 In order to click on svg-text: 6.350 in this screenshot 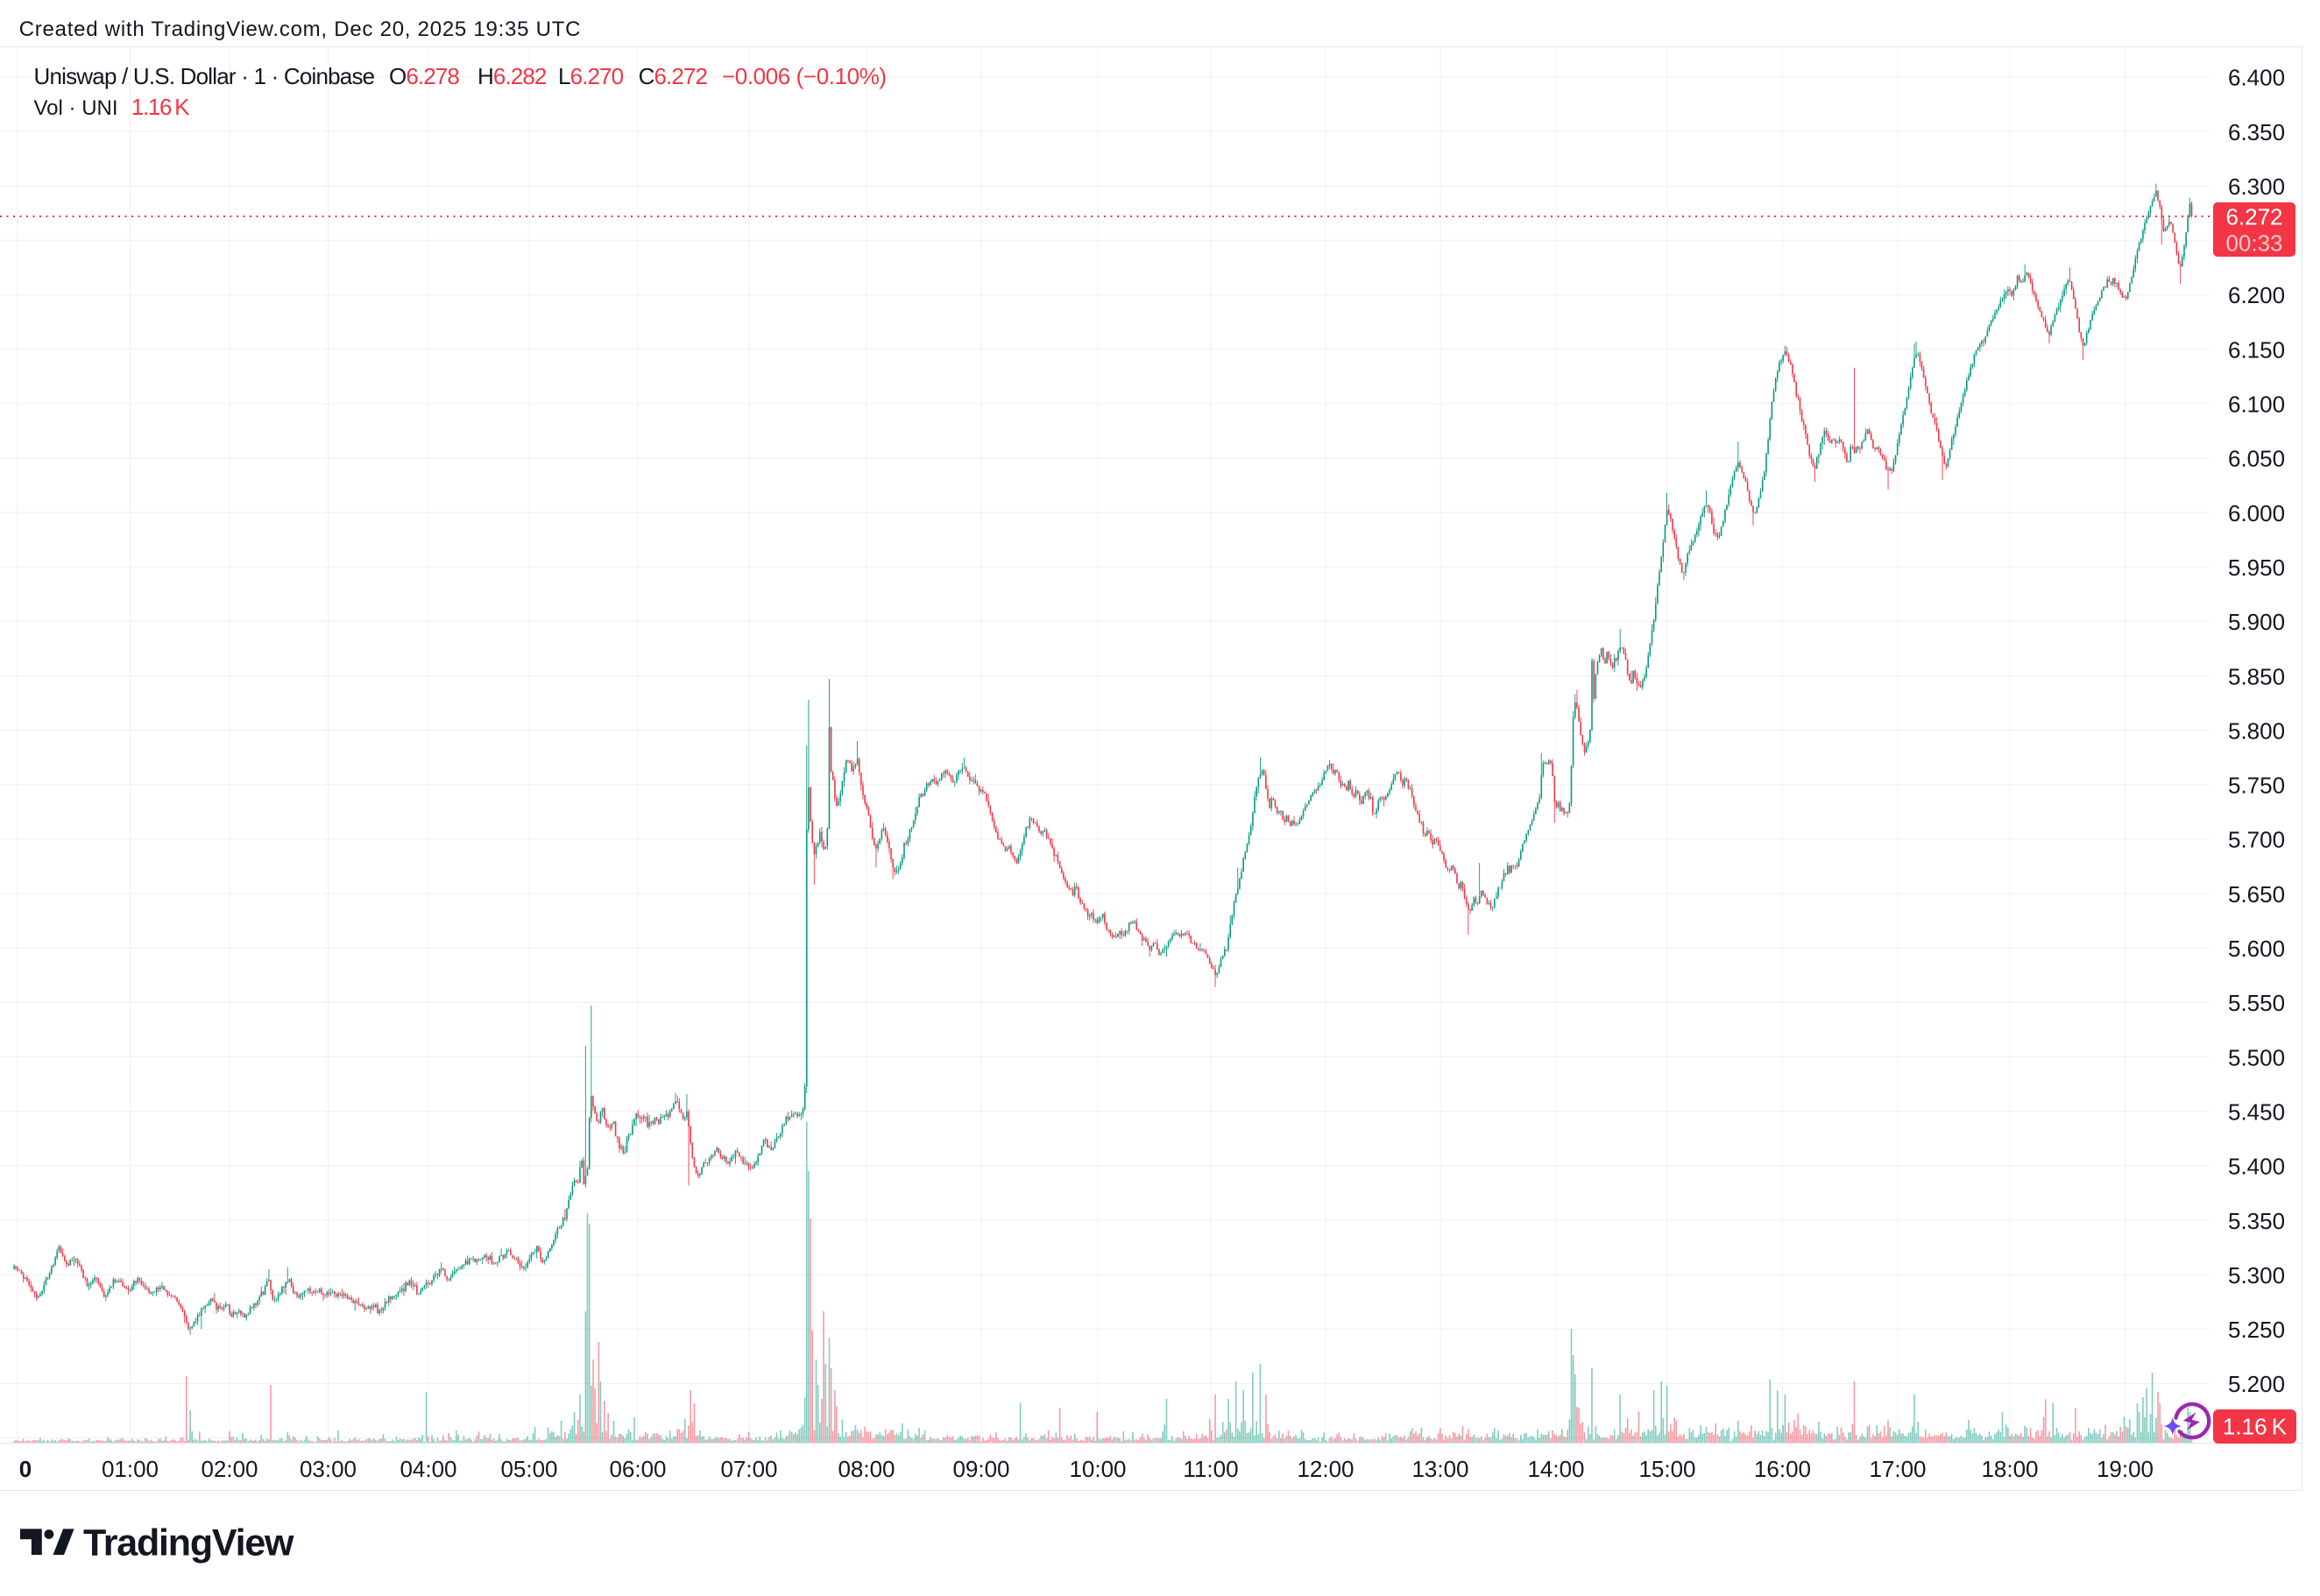, I will do `click(2256, 132)`.